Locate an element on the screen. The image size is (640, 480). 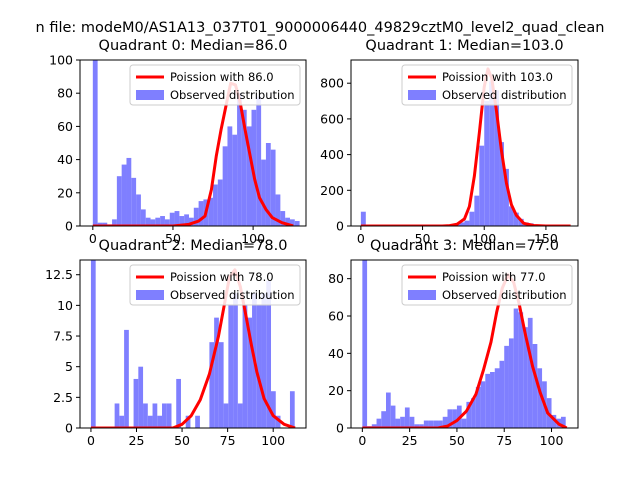
legend: Poission with 103.0 Observed distribution is located at coordinates (487, 85).